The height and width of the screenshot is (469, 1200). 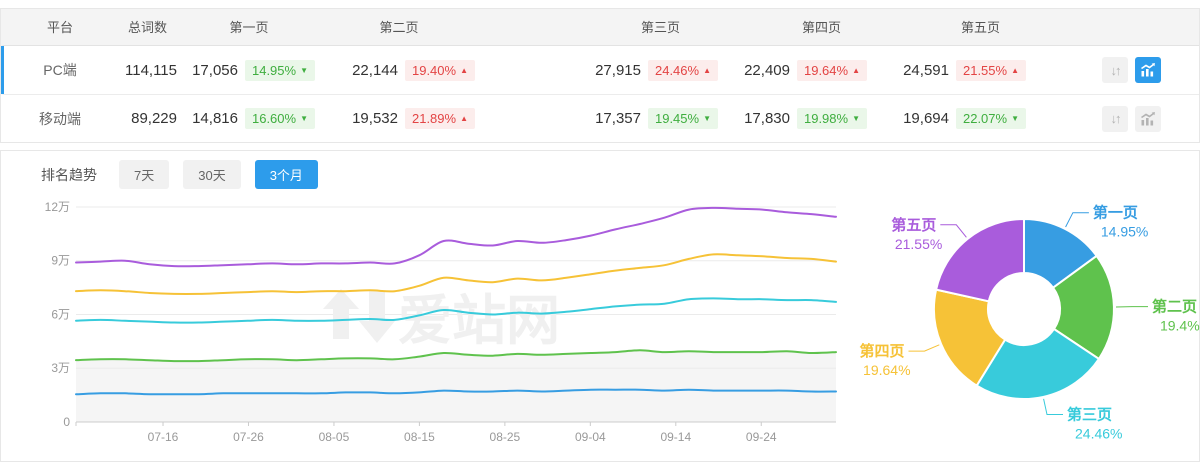 What do you see at coordinates (456, 356) in the screenshot?
I see `line-series-第二页` at bounding box center [456, 356].